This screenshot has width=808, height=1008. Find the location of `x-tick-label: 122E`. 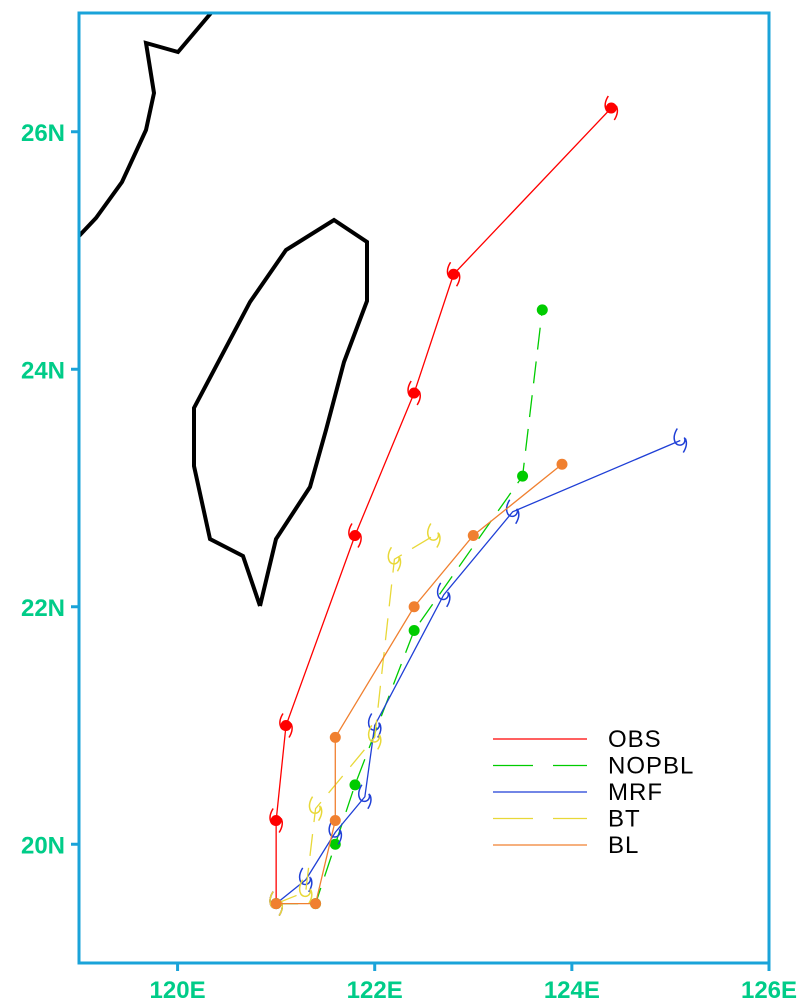

x-tick-label: 122E is located at coordinates (375, 990).